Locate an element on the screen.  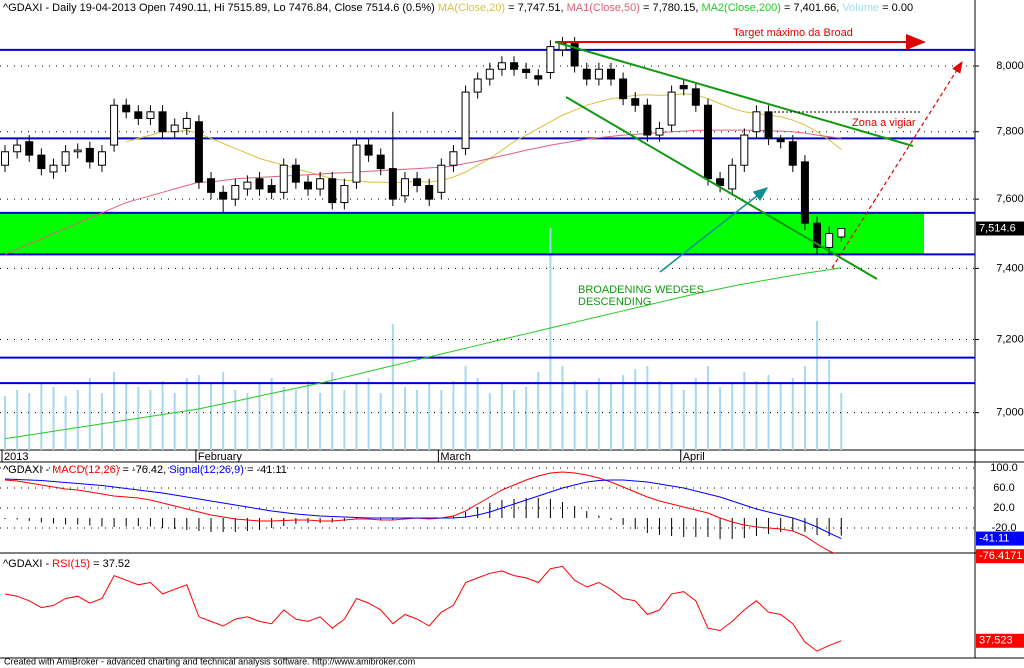
y-tick-label: -20.0 is located at coordinates (1003, 528).